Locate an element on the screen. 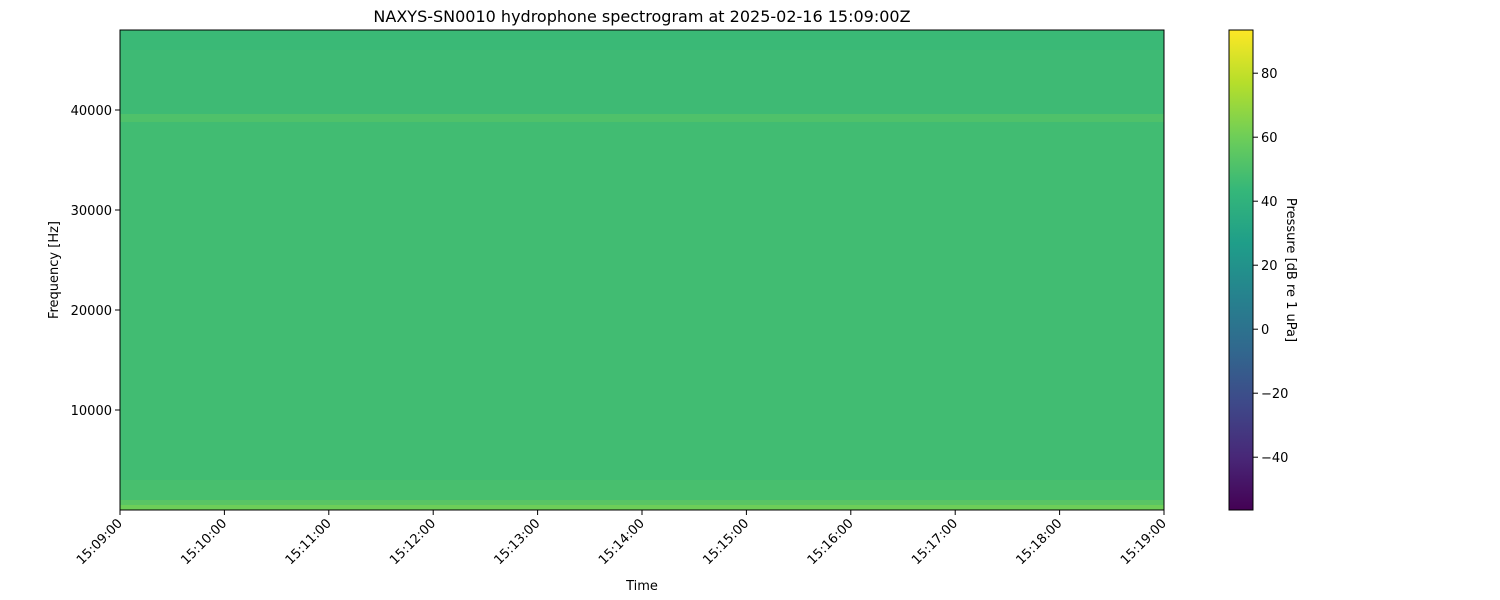  y-tick-label: 40000 is located at coordinates (91, 111).